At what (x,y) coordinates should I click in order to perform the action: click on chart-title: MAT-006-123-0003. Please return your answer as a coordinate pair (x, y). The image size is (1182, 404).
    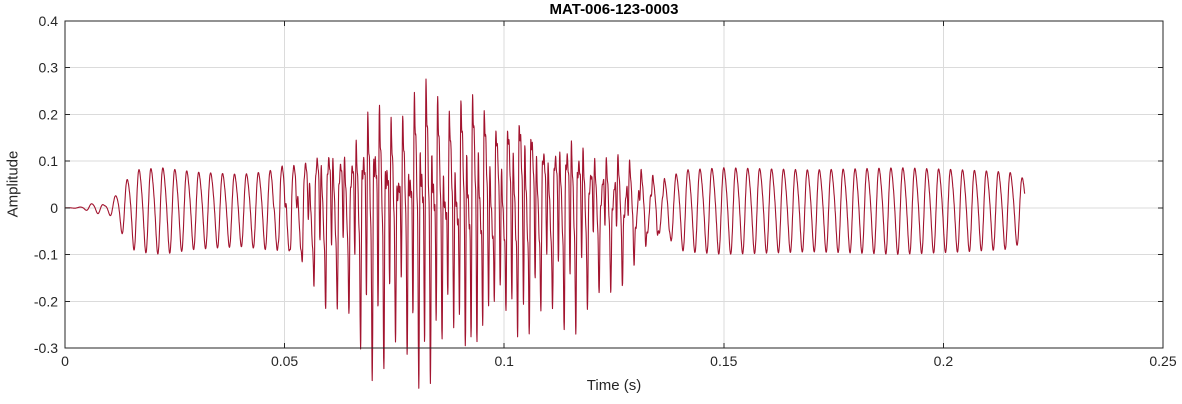
    Looking at the image, I should click on (614, 9).